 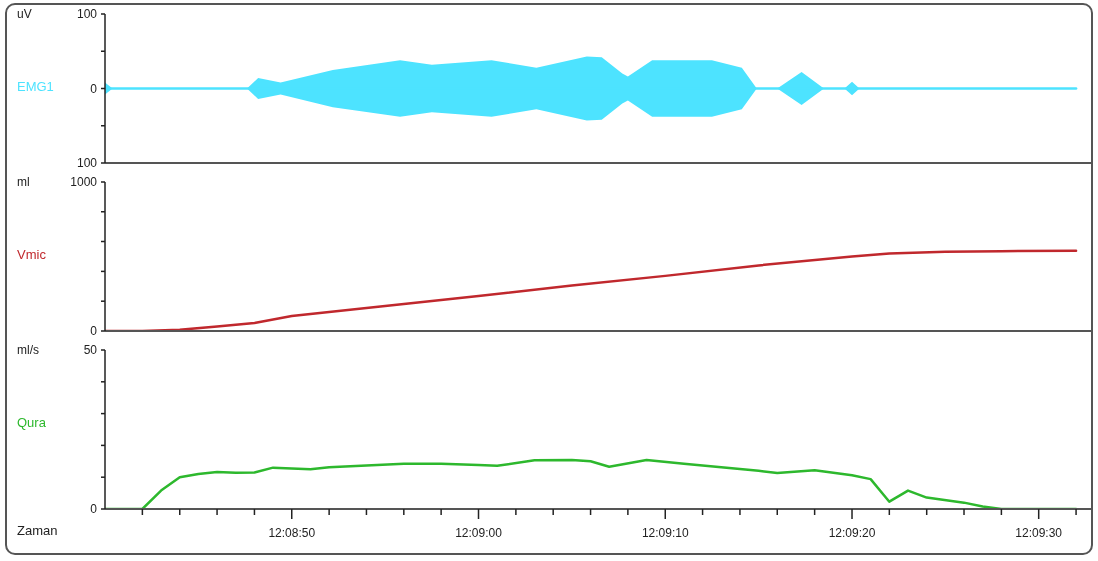 What do you see at coordinates (23, 182) in the screenshot?
I see `y-axis-title: ml` at bounding box center [23, 182].